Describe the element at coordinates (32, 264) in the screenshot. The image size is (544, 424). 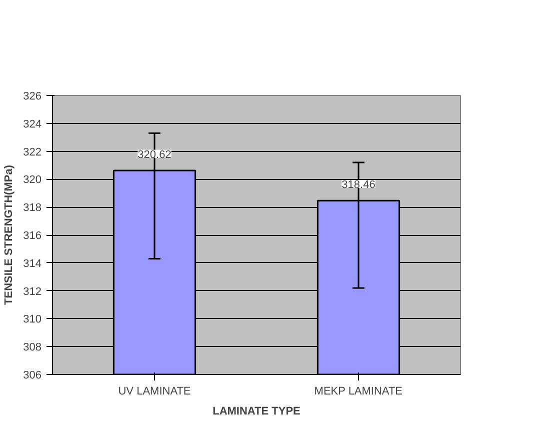
I see `y-tick-label: 314` at that location.